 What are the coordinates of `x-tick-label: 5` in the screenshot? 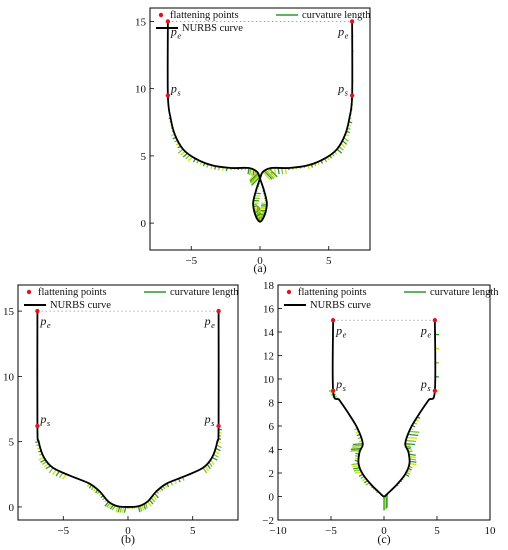 It's located at (193, 531).